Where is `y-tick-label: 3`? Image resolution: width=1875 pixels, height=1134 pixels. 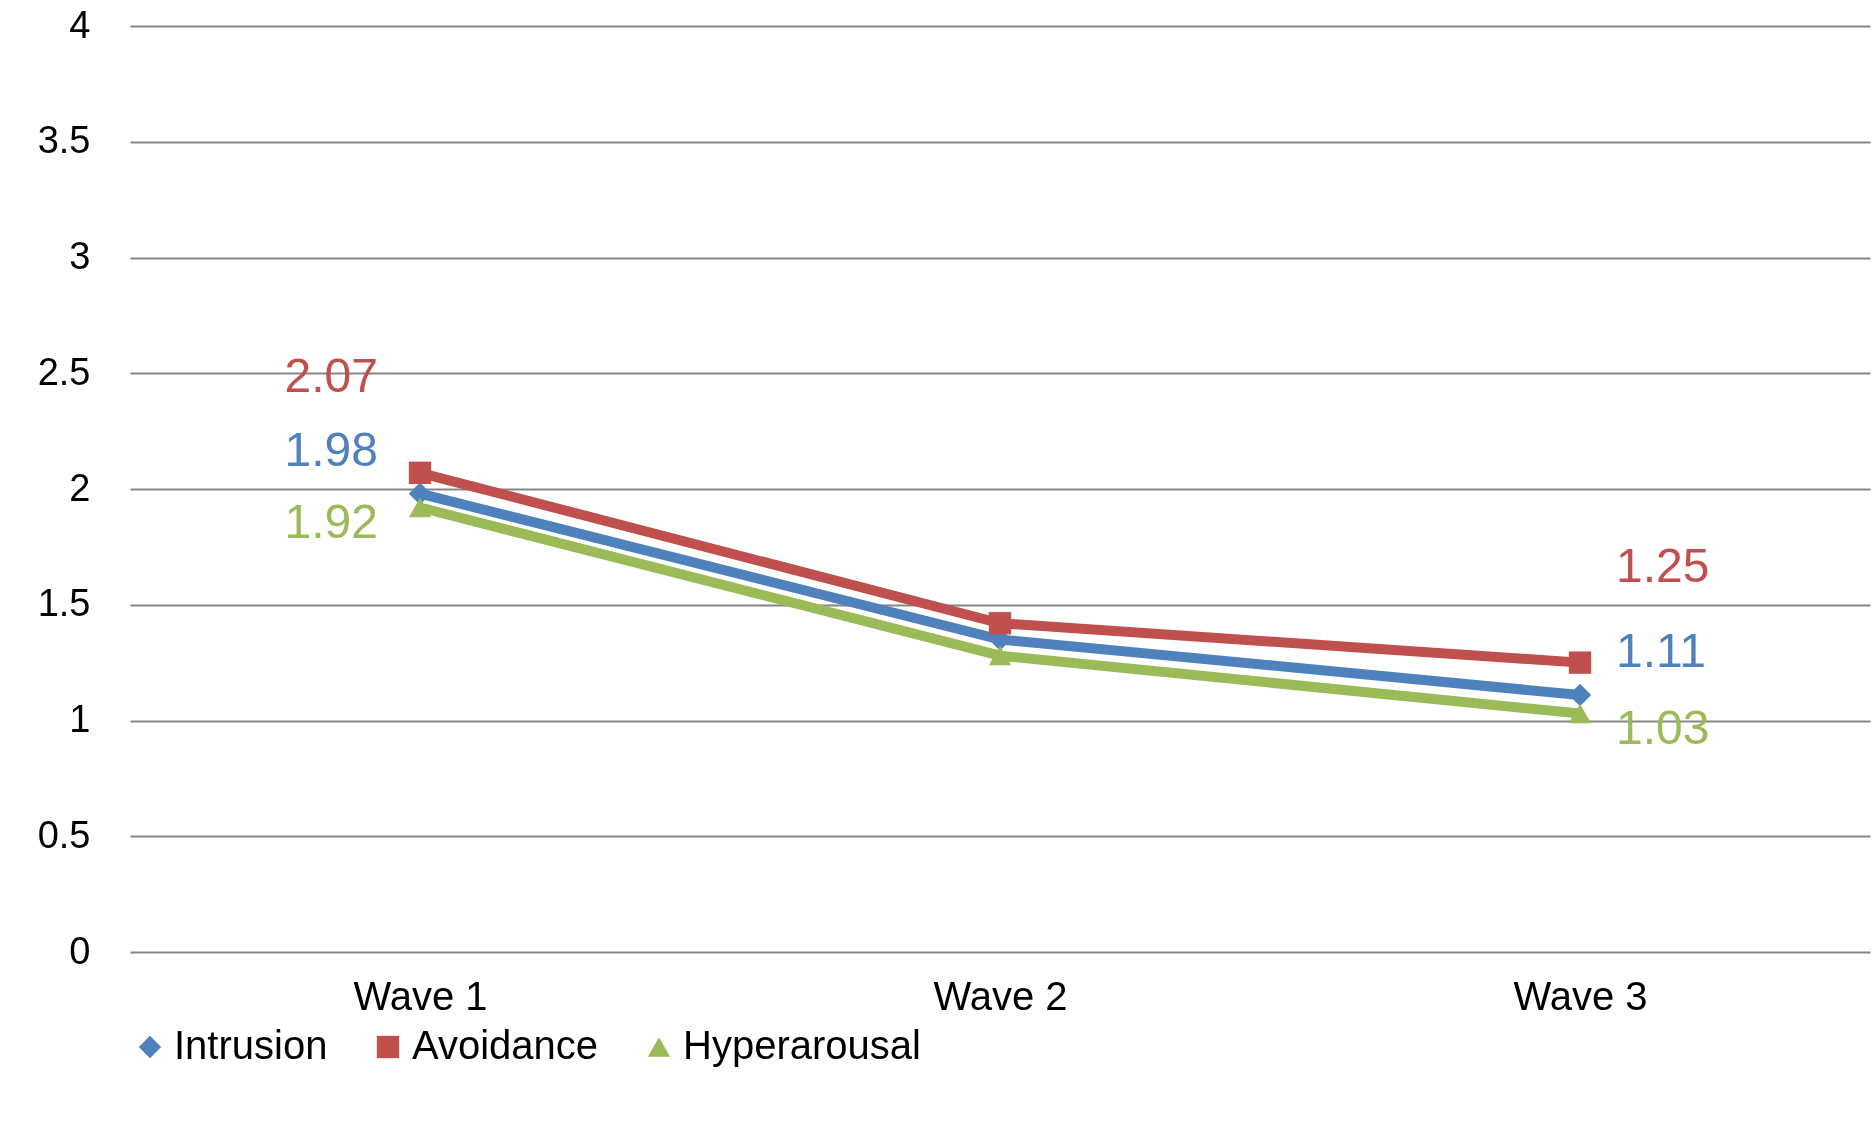
y-tick-label: 3 is located at coordinates (80, 256).